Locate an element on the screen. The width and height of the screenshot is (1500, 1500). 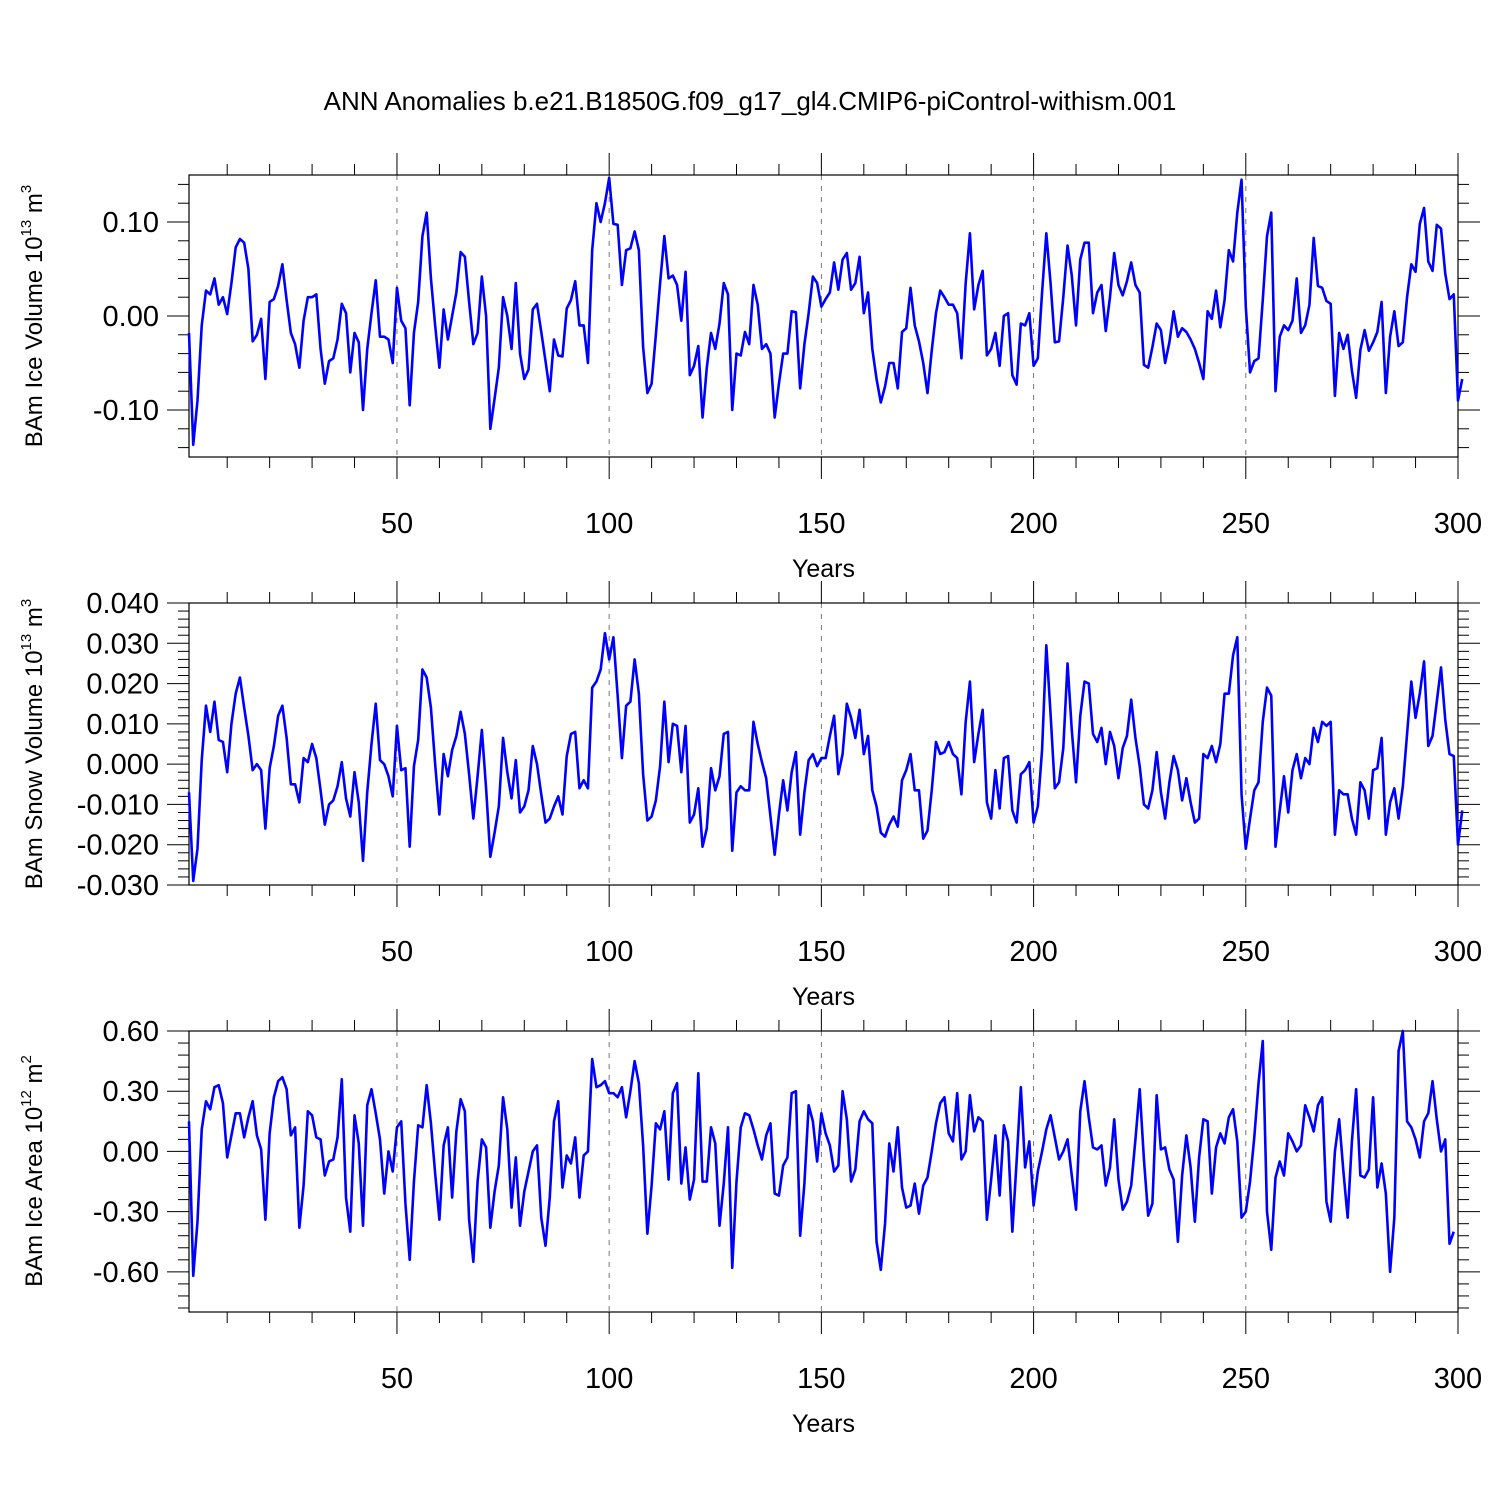
y-tick-label: -0.010 is located at coordinates (118, 805).